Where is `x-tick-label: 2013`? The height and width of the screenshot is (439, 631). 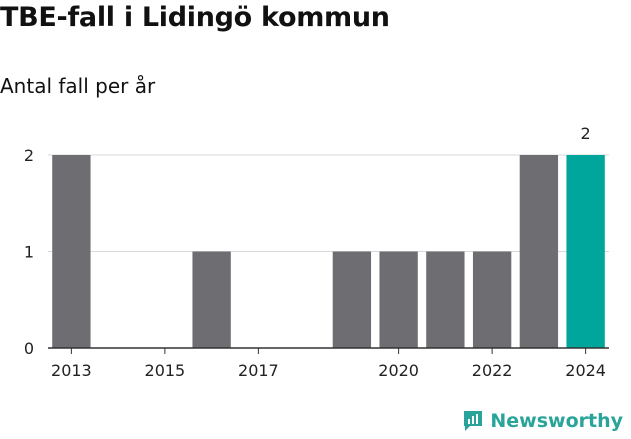 x-tick-label: 2013 is located at coordinates (71, 370).